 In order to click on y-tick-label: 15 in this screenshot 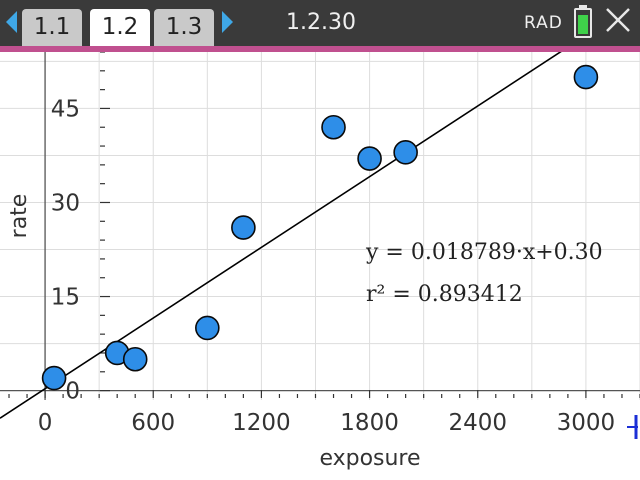, I will do `click(65, 298)`.